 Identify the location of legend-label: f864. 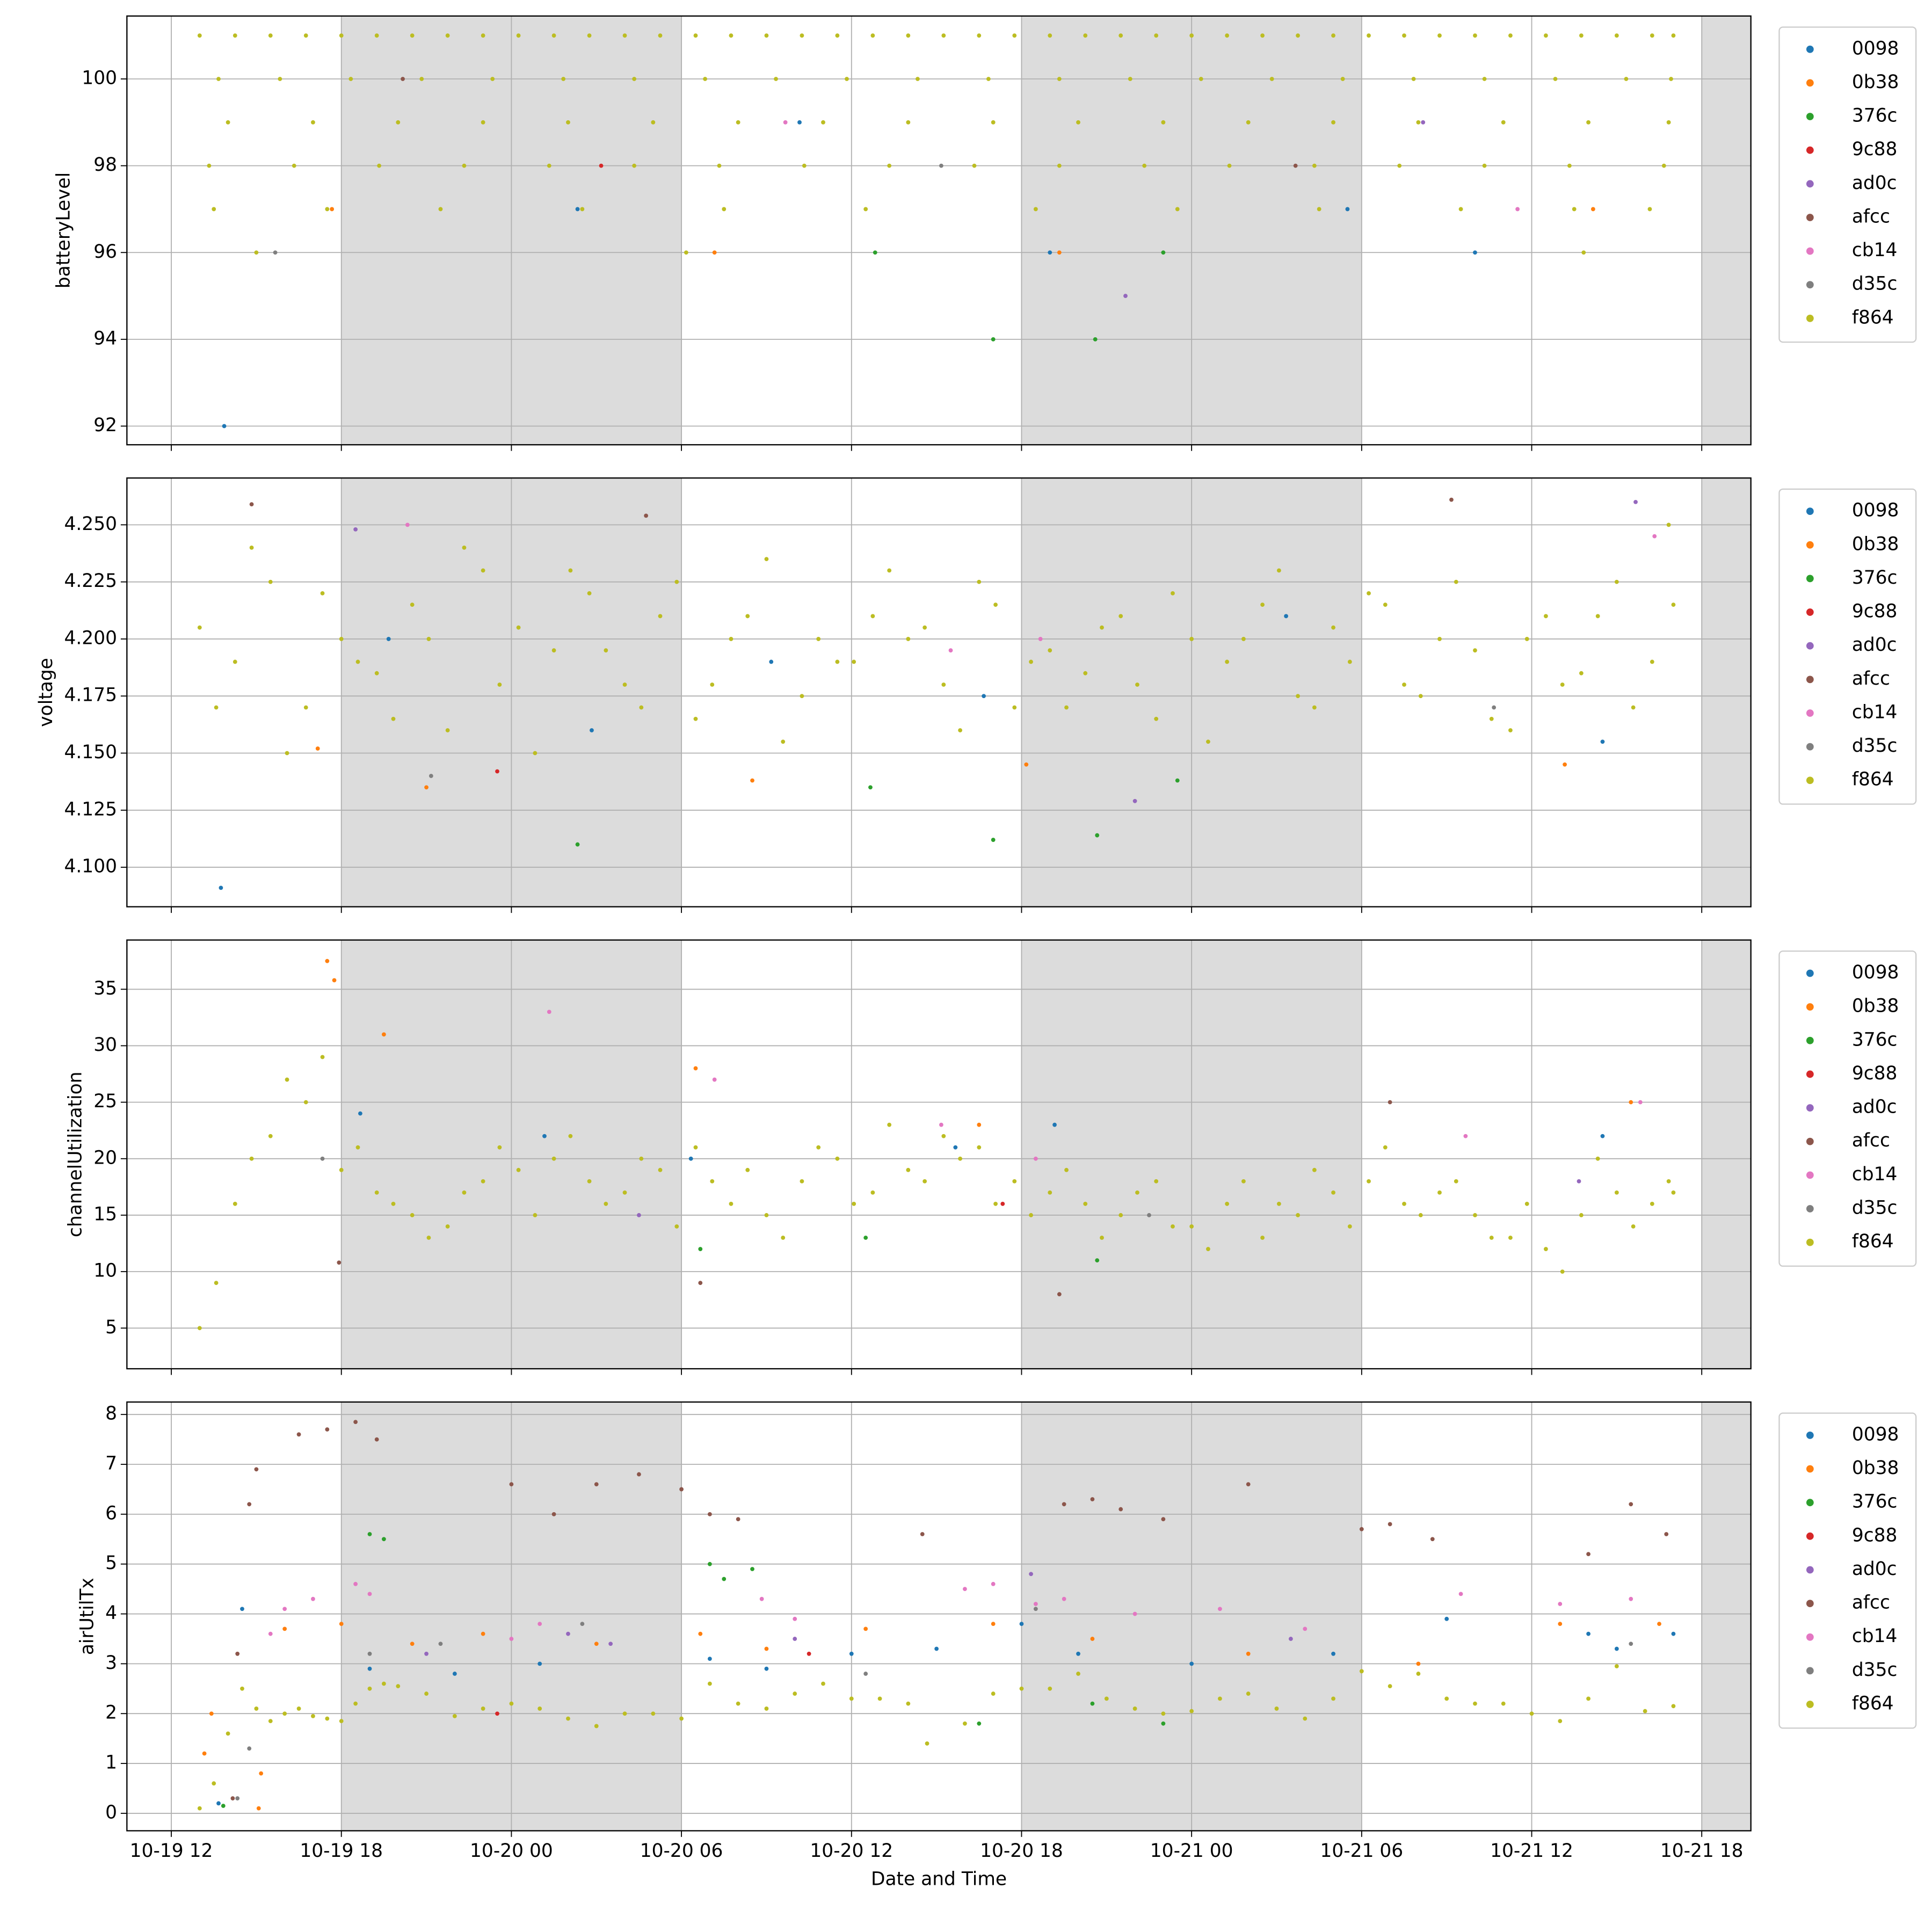
(1873, 1241).